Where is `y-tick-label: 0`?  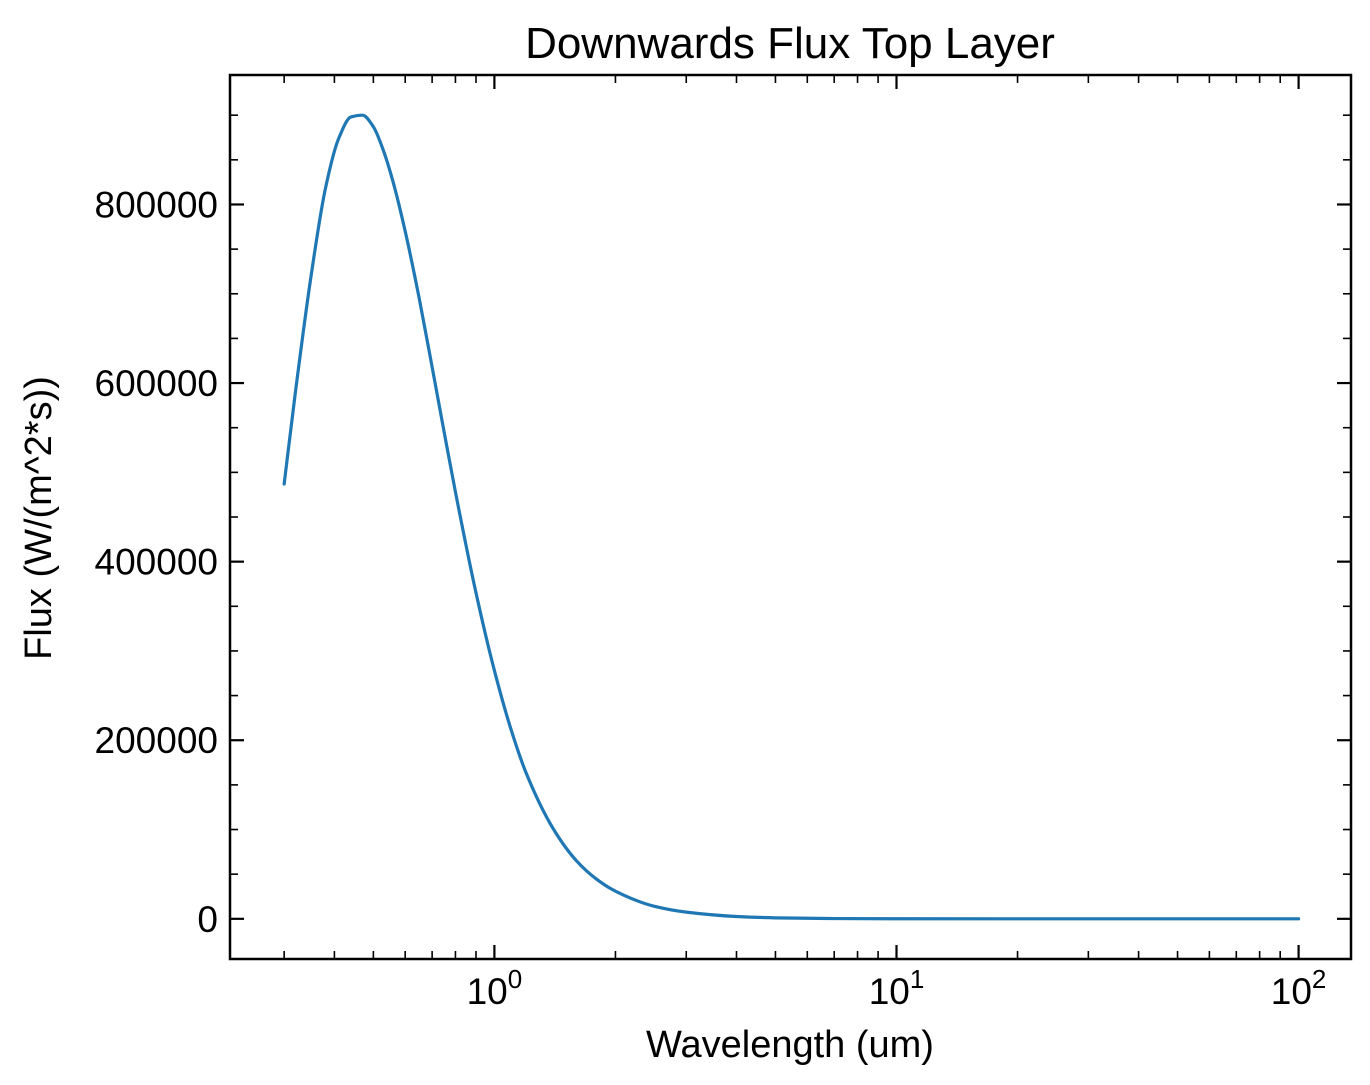 y-tick-label: 0 is located at coordinates (207, 919).